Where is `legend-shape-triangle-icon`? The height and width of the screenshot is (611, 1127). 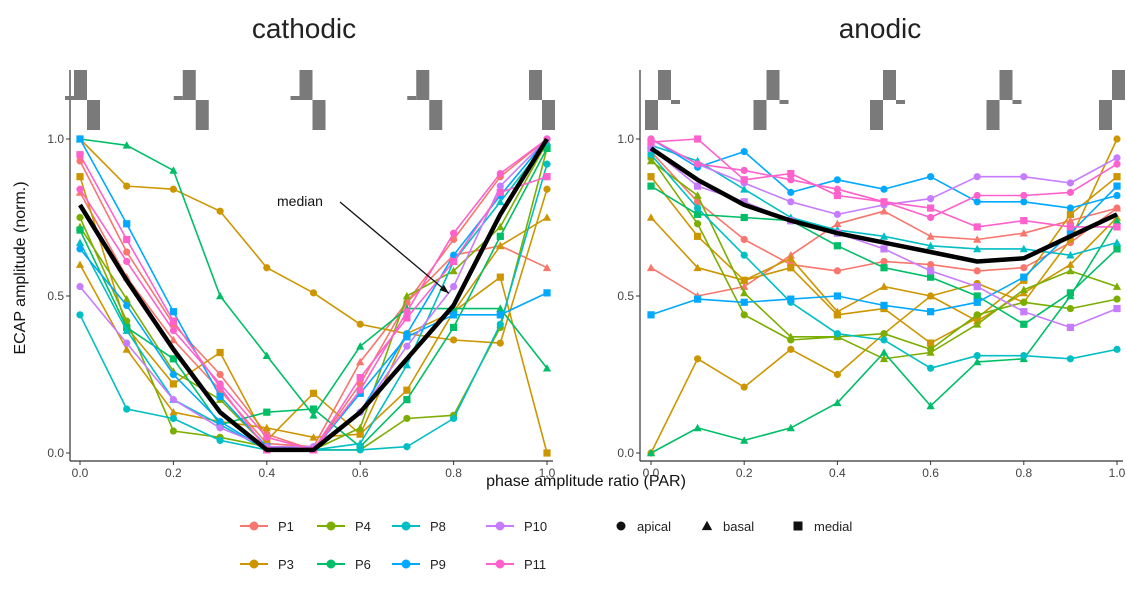
legend-shape-triangle-icon is located at coordinates (707, 525).